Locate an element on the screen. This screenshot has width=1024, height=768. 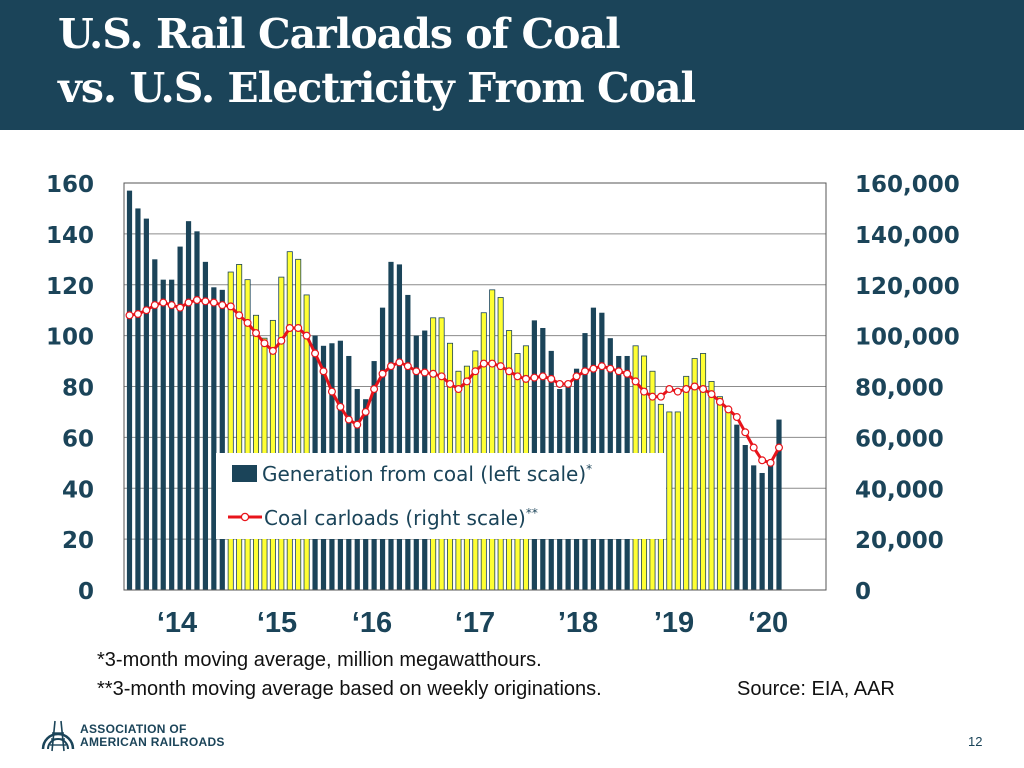
title-line-2: vs. U.S. Electricity From Coal is located at coordinates (377, 88).